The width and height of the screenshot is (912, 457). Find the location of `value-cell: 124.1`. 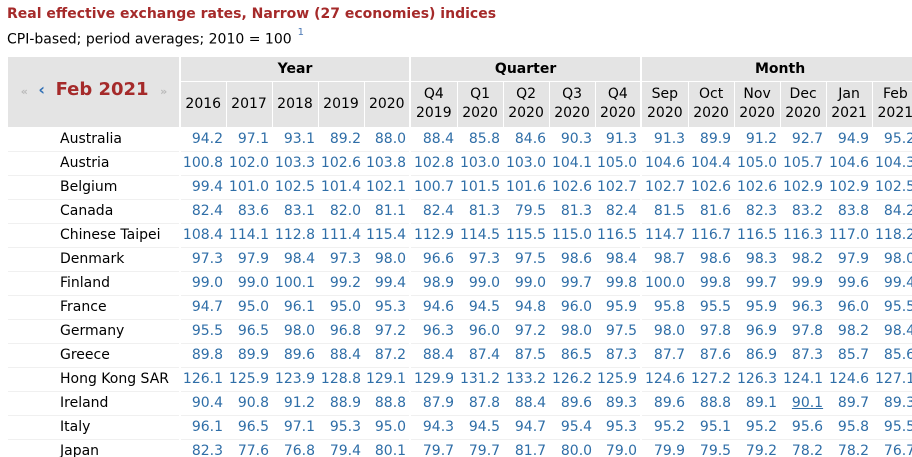

value-cell: 124.1 is located at coordinates (803, 379).